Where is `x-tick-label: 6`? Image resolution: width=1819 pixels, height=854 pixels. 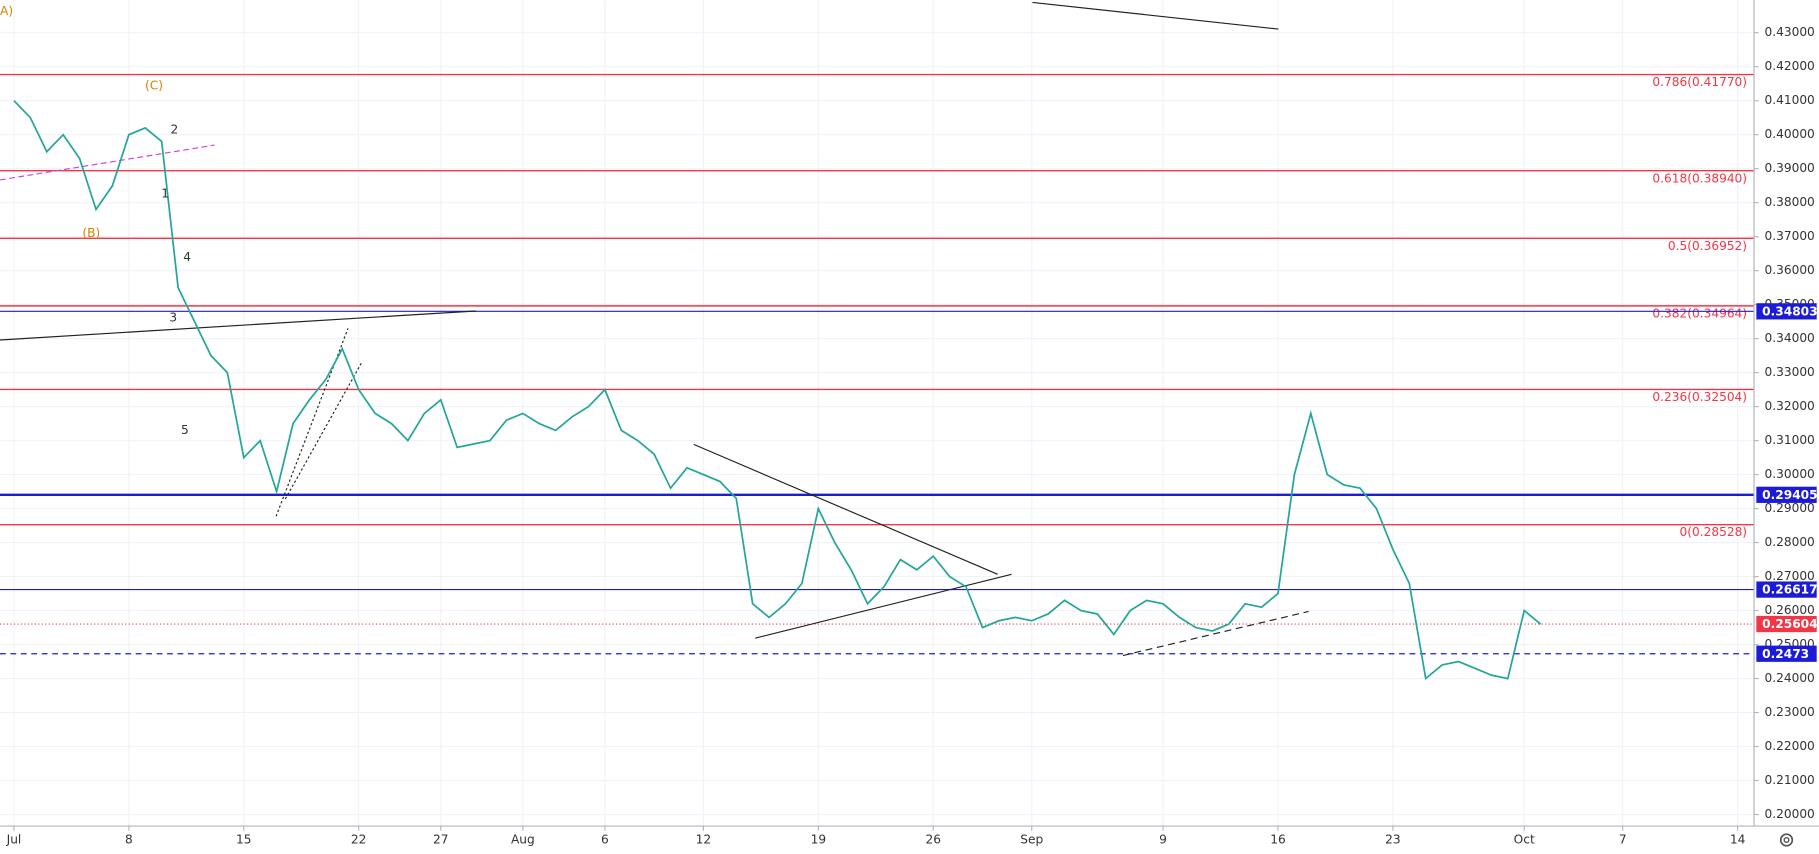 x-tick-label: 6 is located at coordinates (605, 839).